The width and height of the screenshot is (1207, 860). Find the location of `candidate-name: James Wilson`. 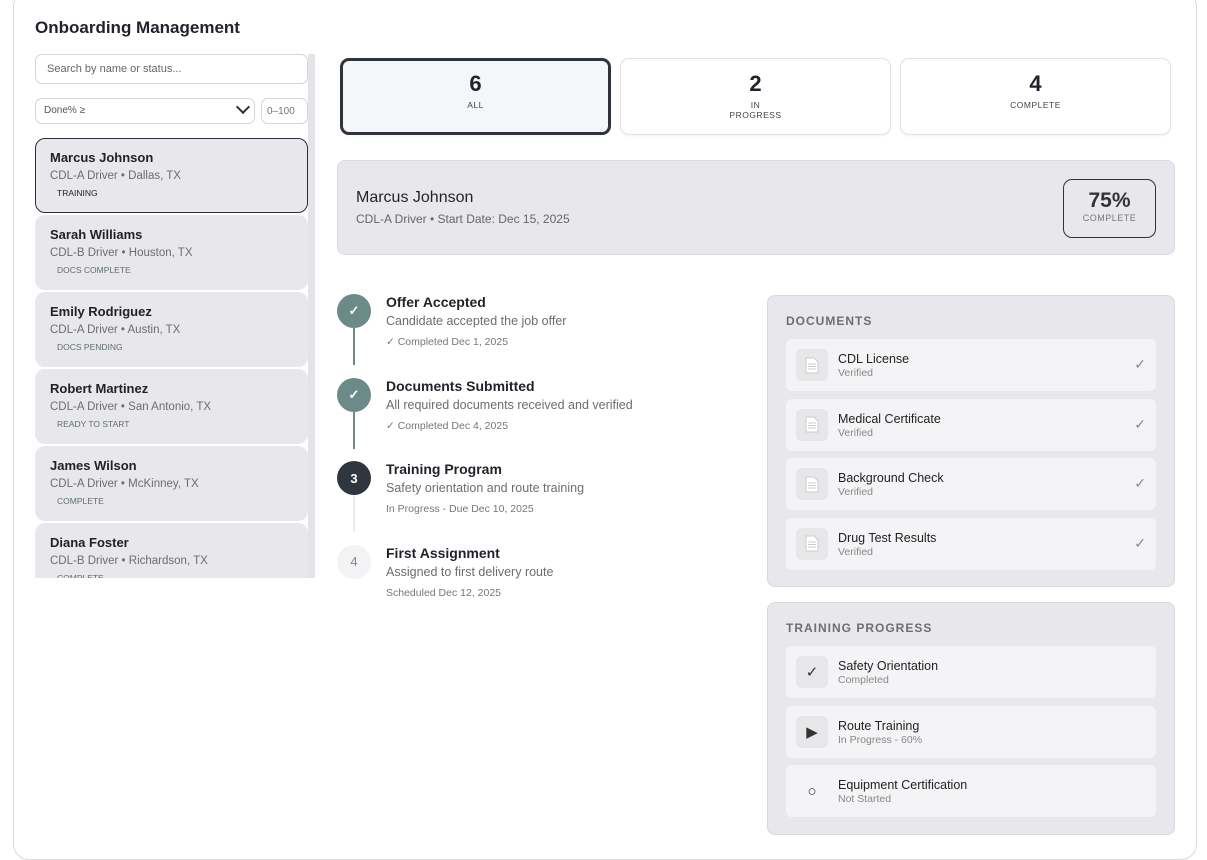

candidate-name: James Wilson is located at coordinates (93, 465).